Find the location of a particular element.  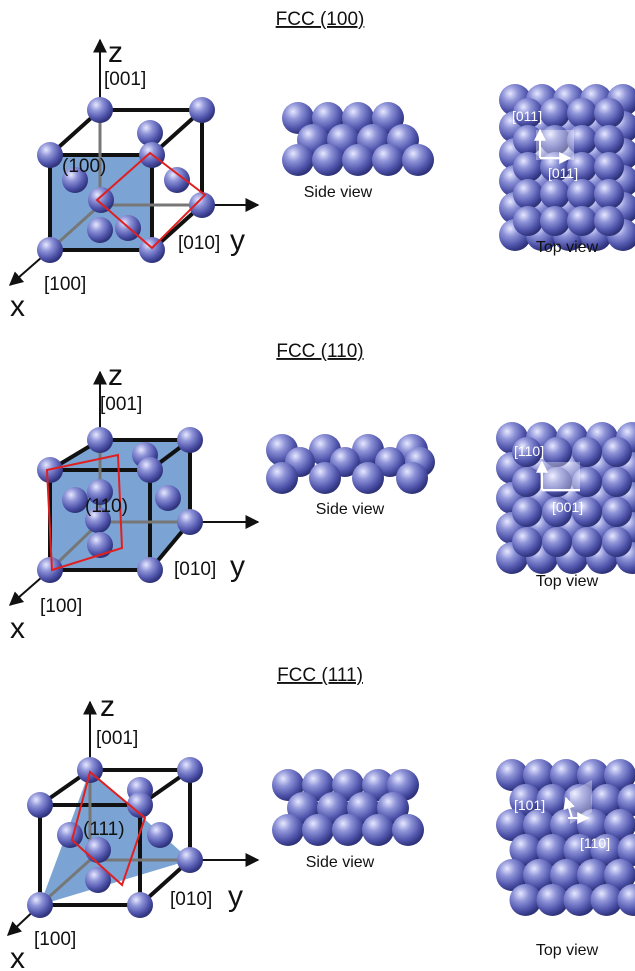

section-title: FCC (110) is located at coordinates (319, 351).